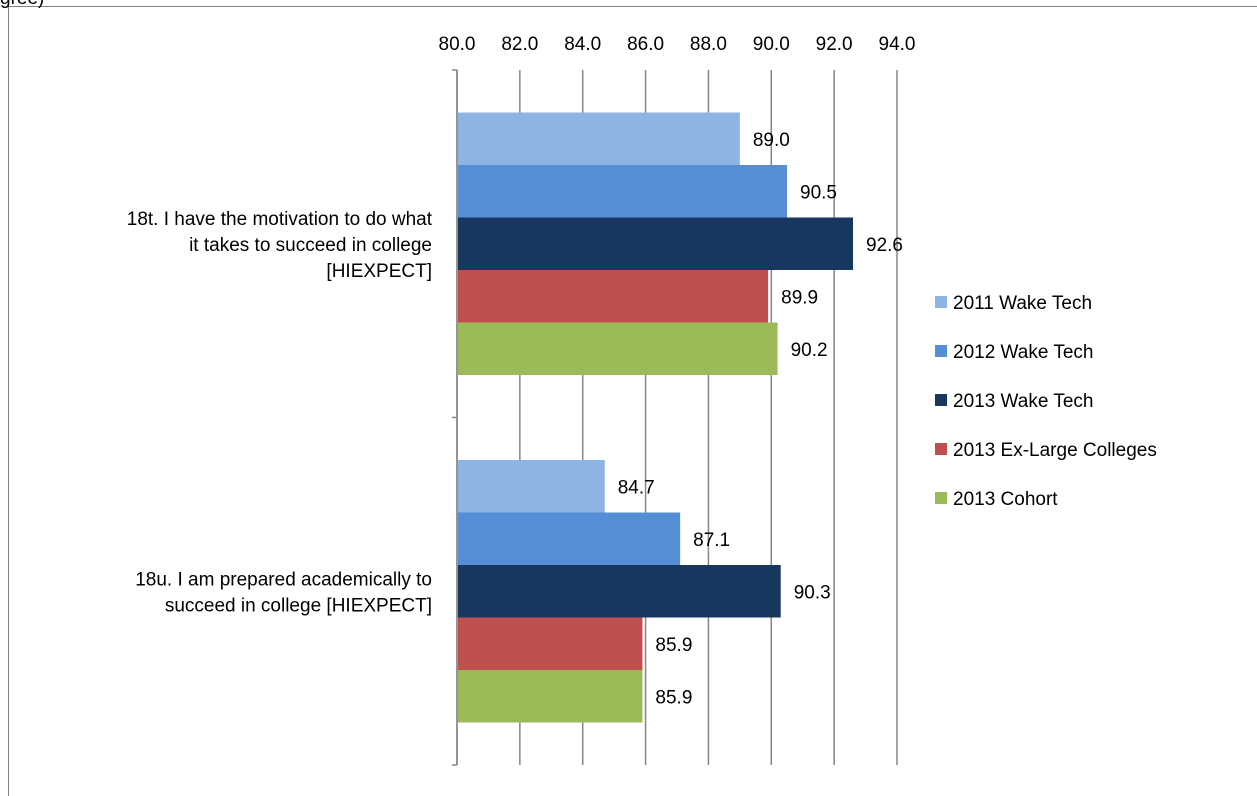 The height and width of the screenshot is (796, 1257). What do you see at coordinates (812, 592) in the screenshot?
I see `data-label: 90.3` at bounding box center [812, 592].